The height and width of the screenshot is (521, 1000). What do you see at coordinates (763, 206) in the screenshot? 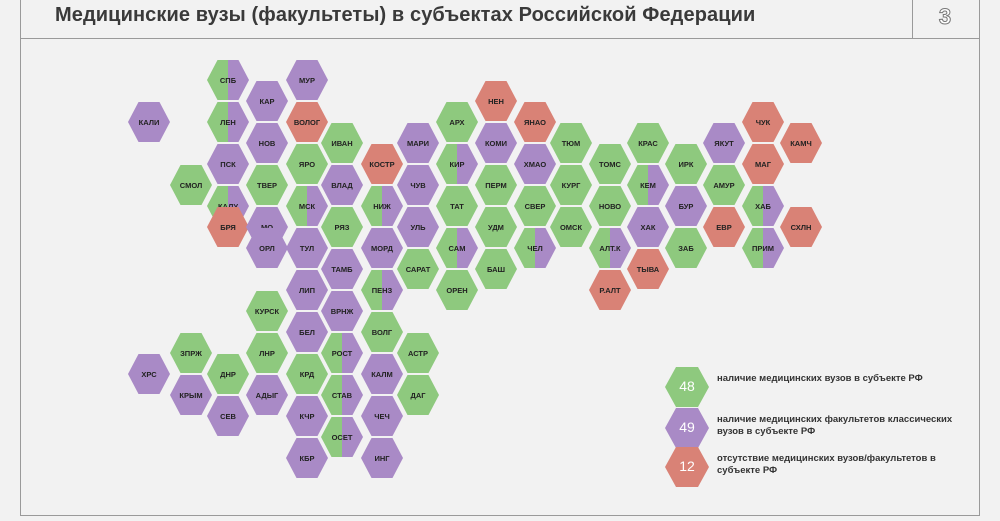
I see `region-hex-хаб: ХАБ` at bounding box center [763, 206].